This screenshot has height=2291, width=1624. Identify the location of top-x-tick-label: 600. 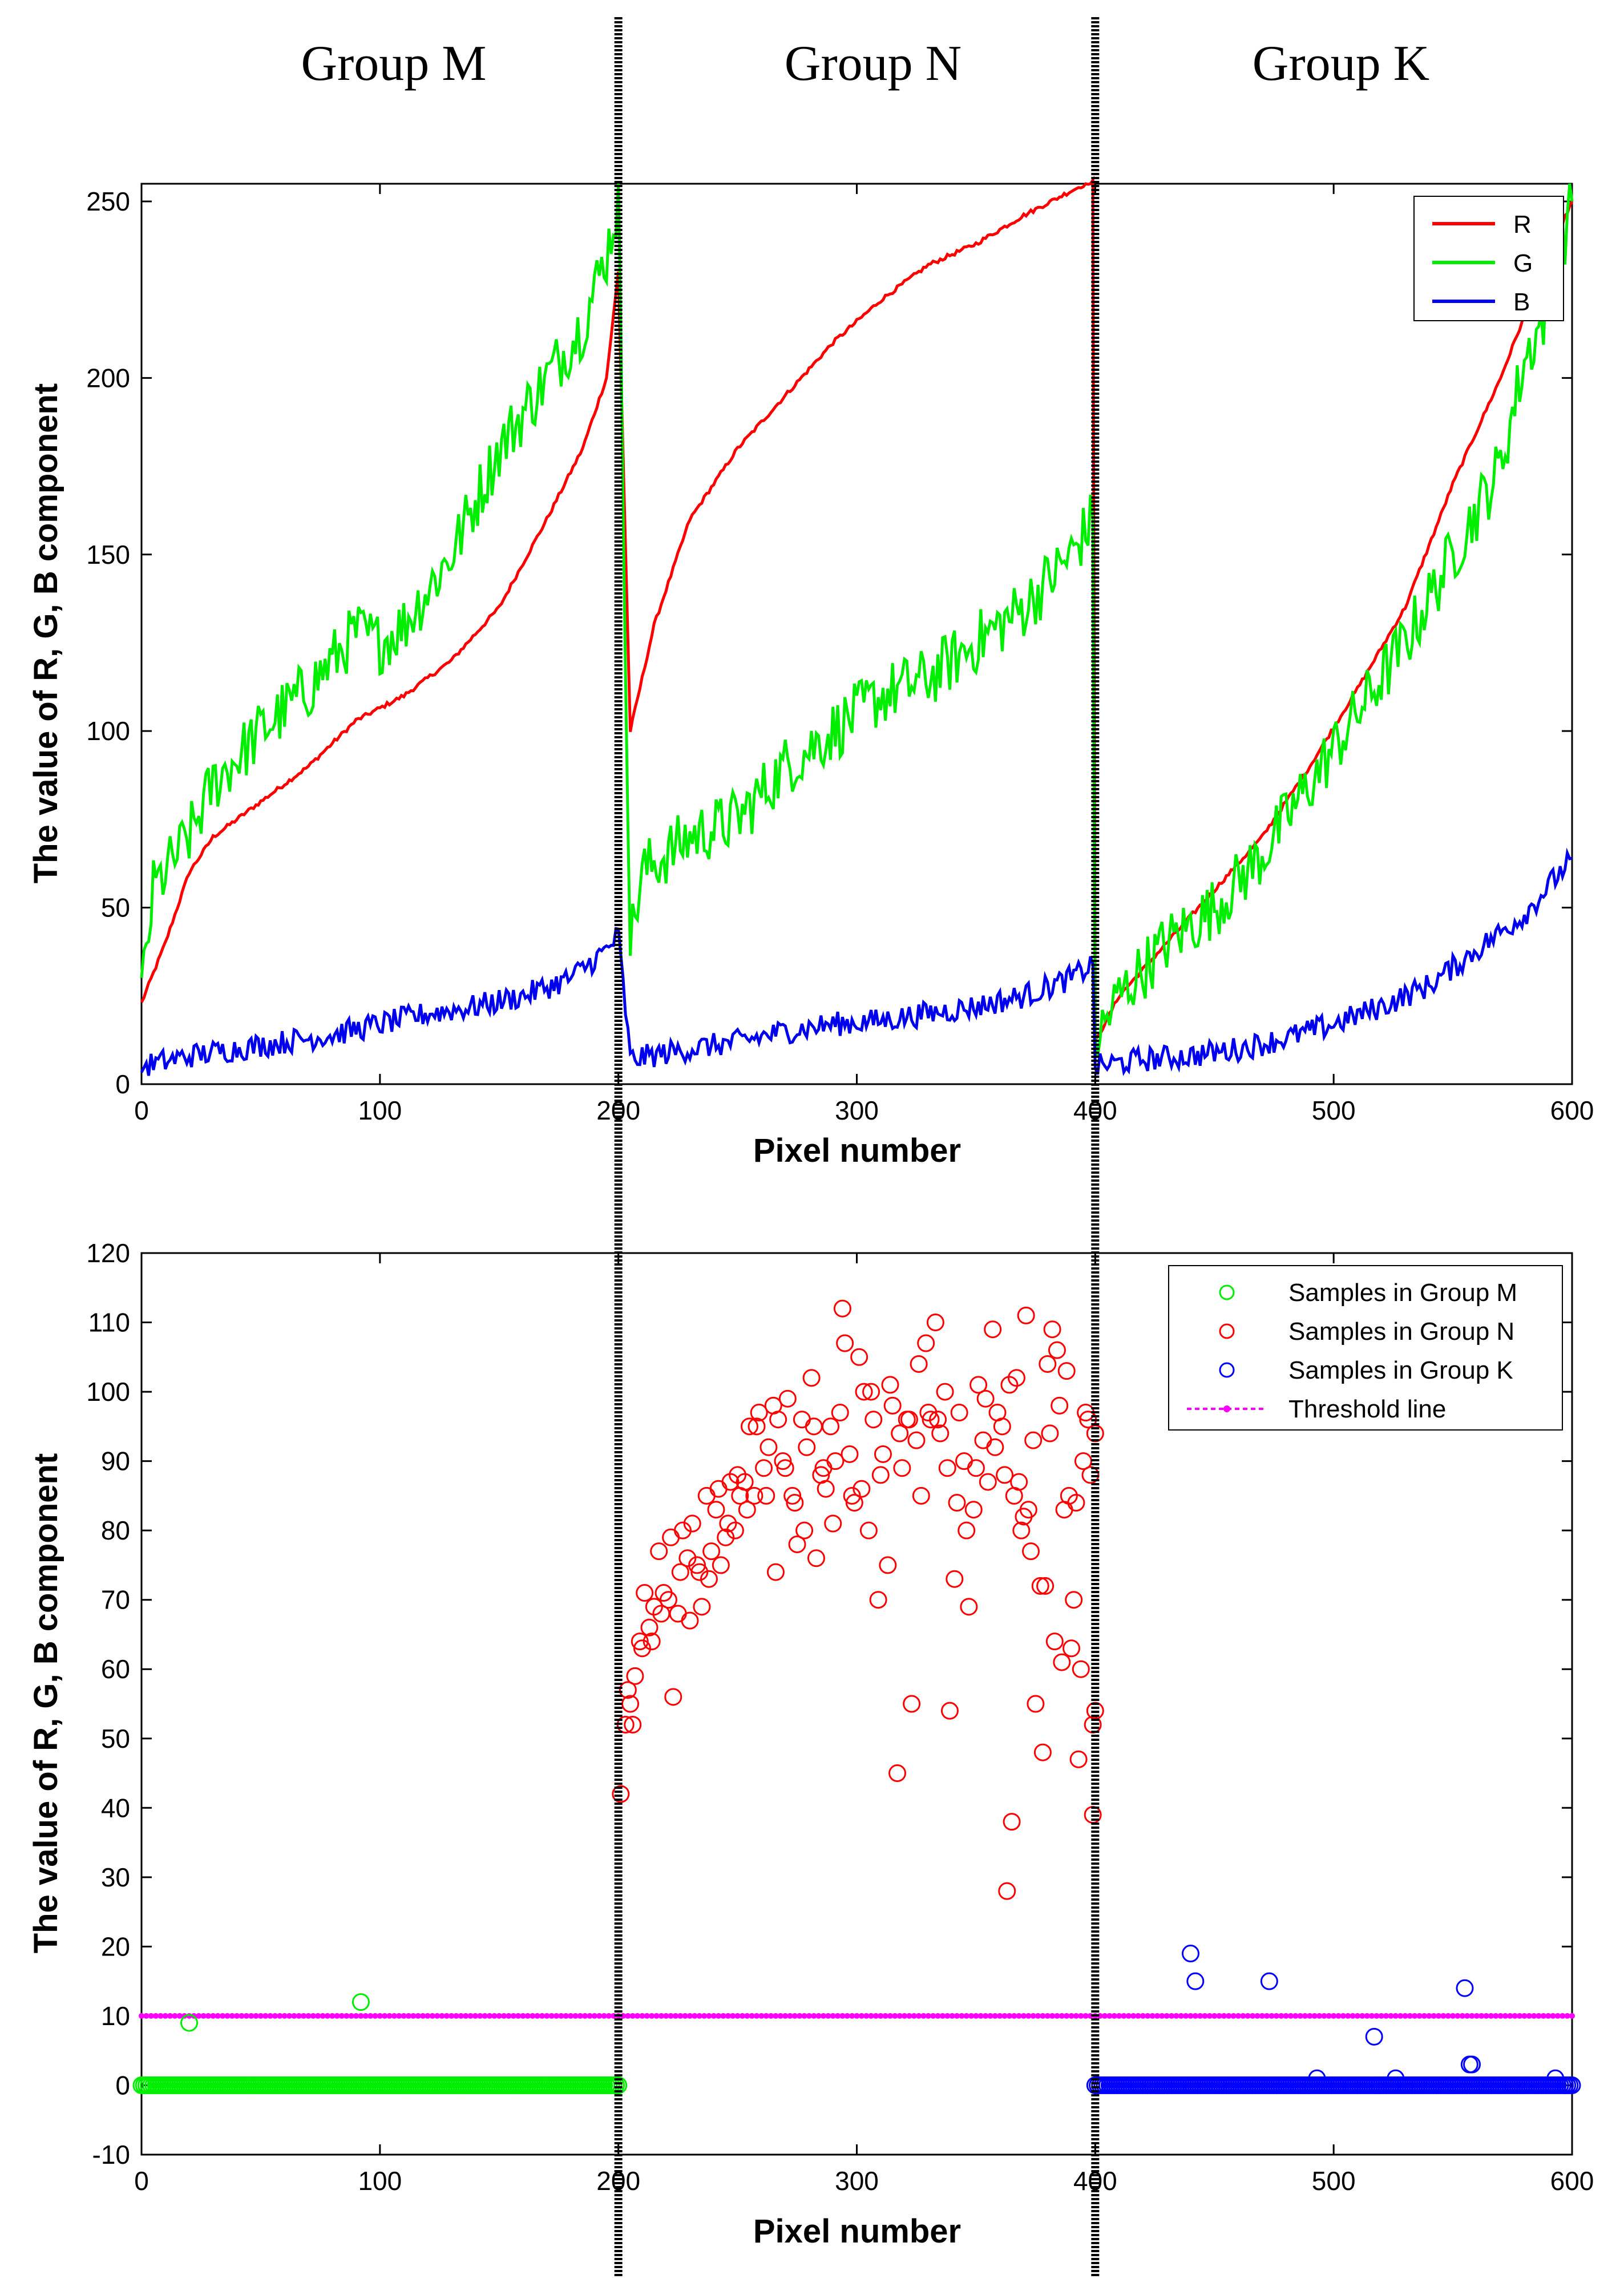
(1572, 1110).